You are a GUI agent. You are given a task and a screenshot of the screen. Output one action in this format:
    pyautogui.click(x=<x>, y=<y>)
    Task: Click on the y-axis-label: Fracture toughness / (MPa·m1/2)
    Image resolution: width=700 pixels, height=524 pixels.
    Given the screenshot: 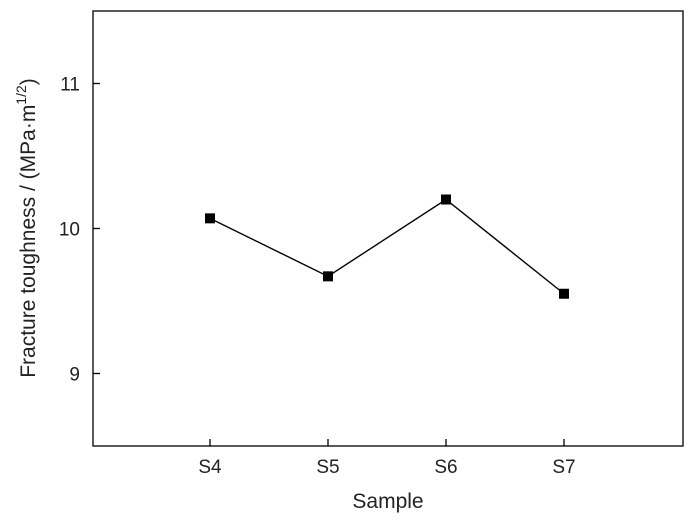 What is the action you would take?
    pyautogui.click(x=26, y=228)
    